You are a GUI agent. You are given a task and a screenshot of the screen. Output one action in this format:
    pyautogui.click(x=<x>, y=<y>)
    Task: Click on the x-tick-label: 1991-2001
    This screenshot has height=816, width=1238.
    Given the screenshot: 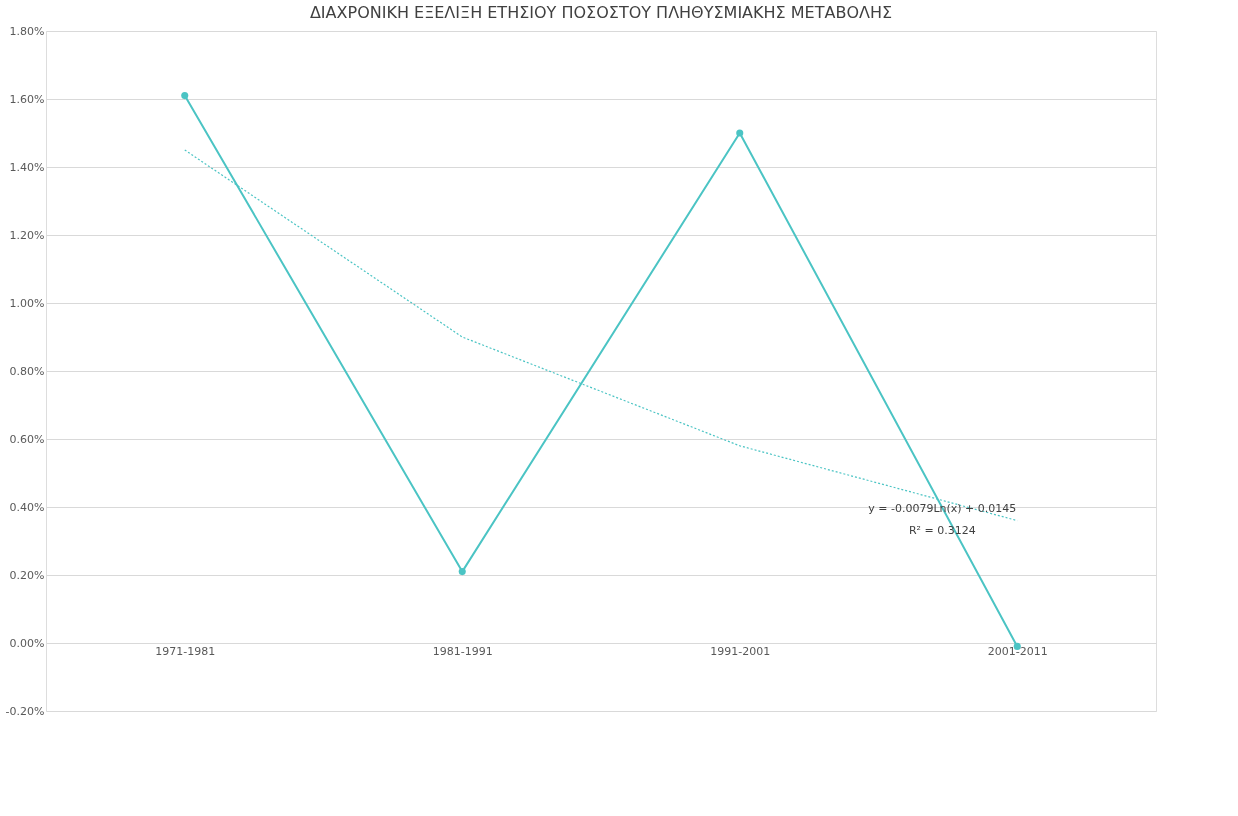 What is the action you would take?
    pyautogui.click(x=740, y=651)
    